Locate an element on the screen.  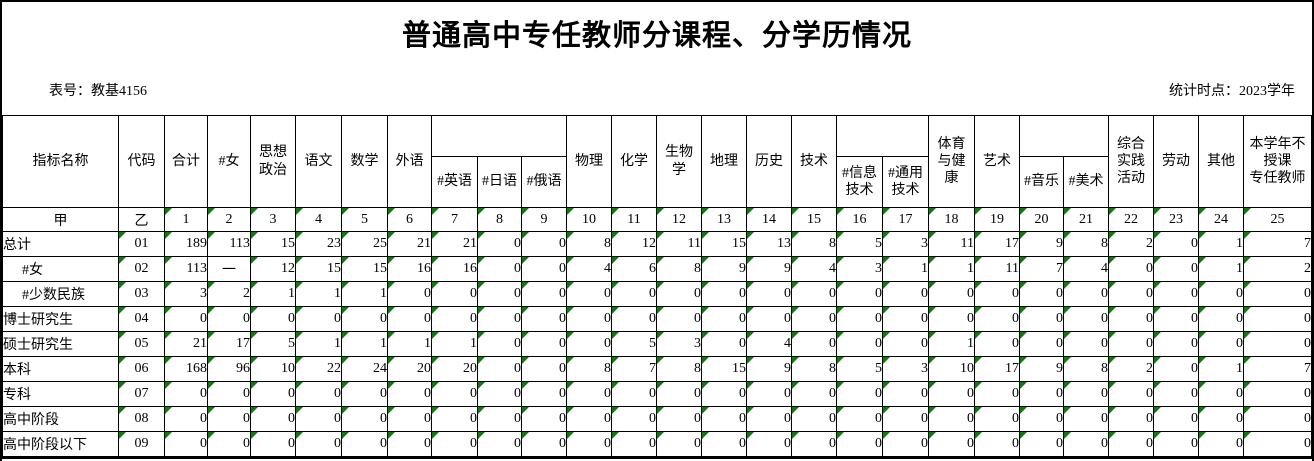
column-header-cell: 外语 is located at coordinates (409, 161).